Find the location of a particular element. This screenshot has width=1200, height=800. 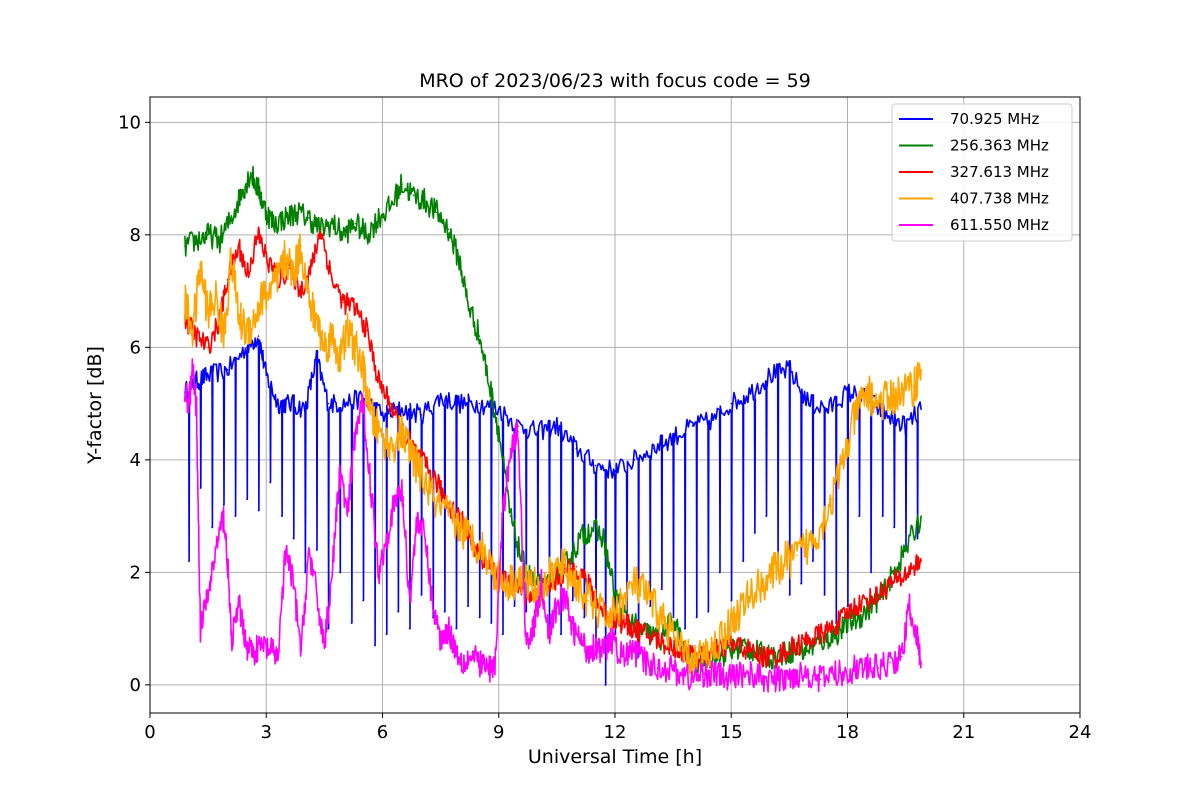

legend-box is located at coordinates (982, 172).